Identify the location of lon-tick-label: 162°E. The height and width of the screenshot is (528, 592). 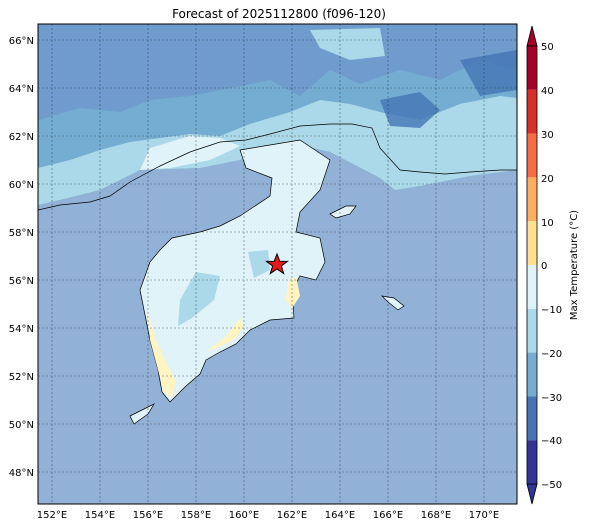
(292, 515).